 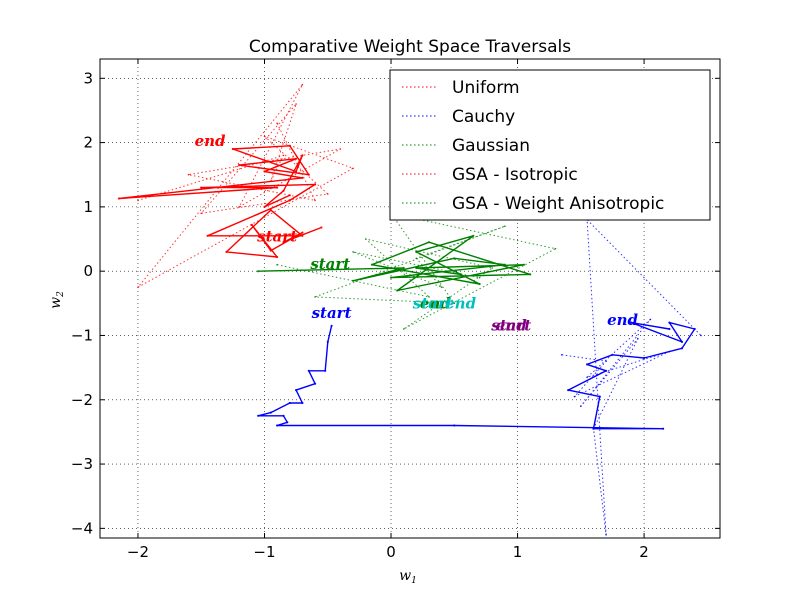 I want to click on y-tick-label: −3, so click(x=82, y=464).